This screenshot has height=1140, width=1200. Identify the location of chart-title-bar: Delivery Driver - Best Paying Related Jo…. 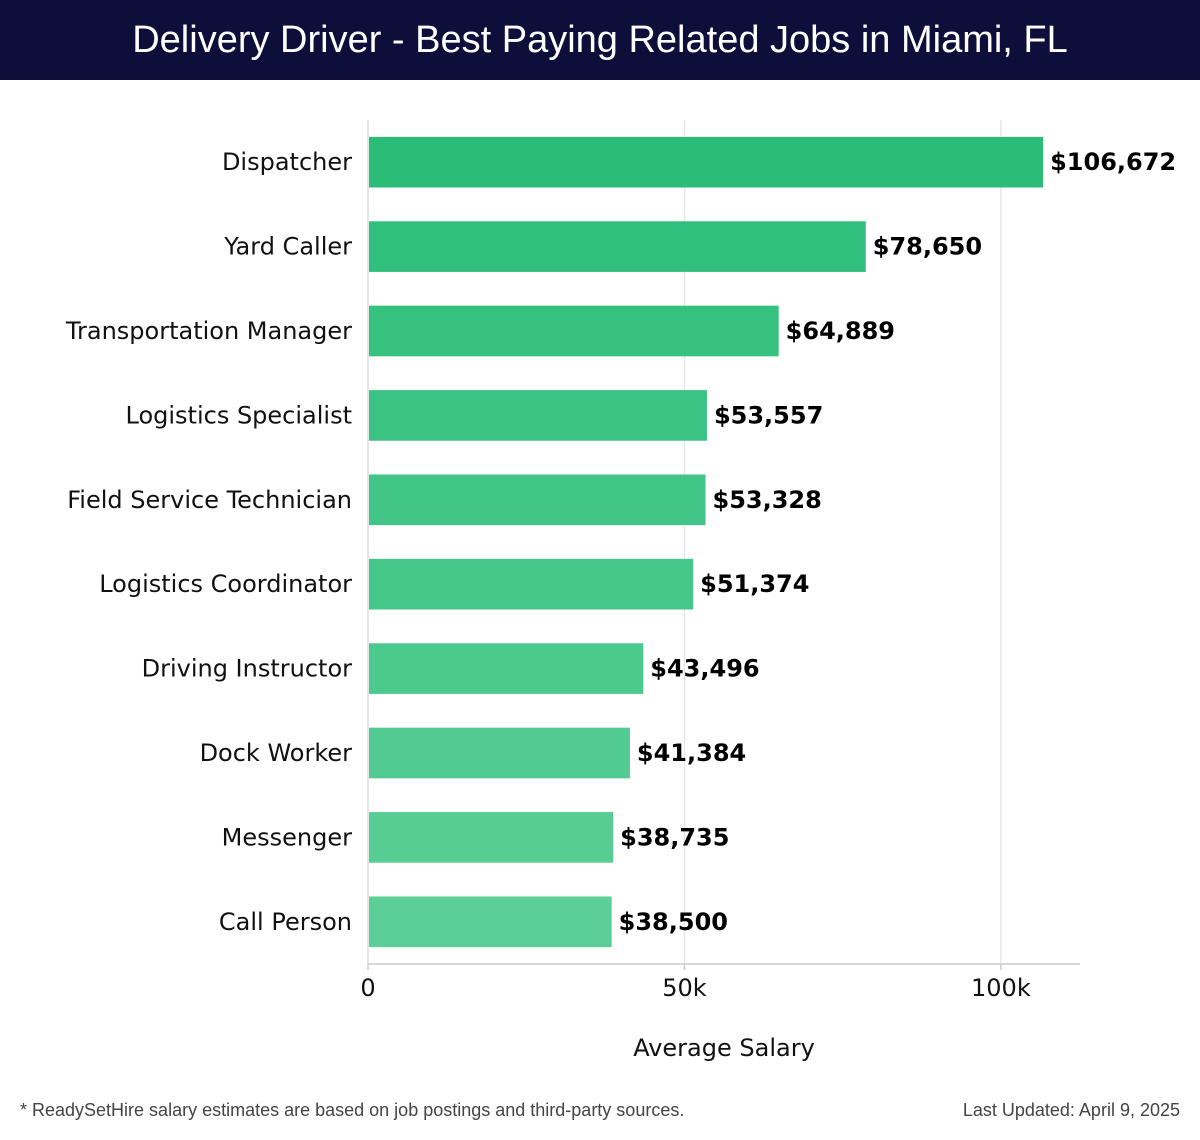
(600, 40).